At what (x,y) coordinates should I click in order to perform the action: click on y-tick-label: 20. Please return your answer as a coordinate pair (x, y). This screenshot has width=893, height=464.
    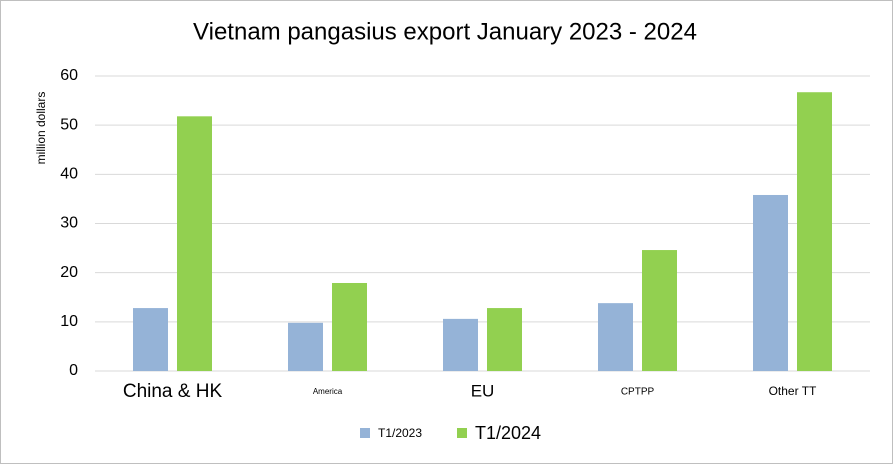
    Looking at the image, I should click on (69, 272).